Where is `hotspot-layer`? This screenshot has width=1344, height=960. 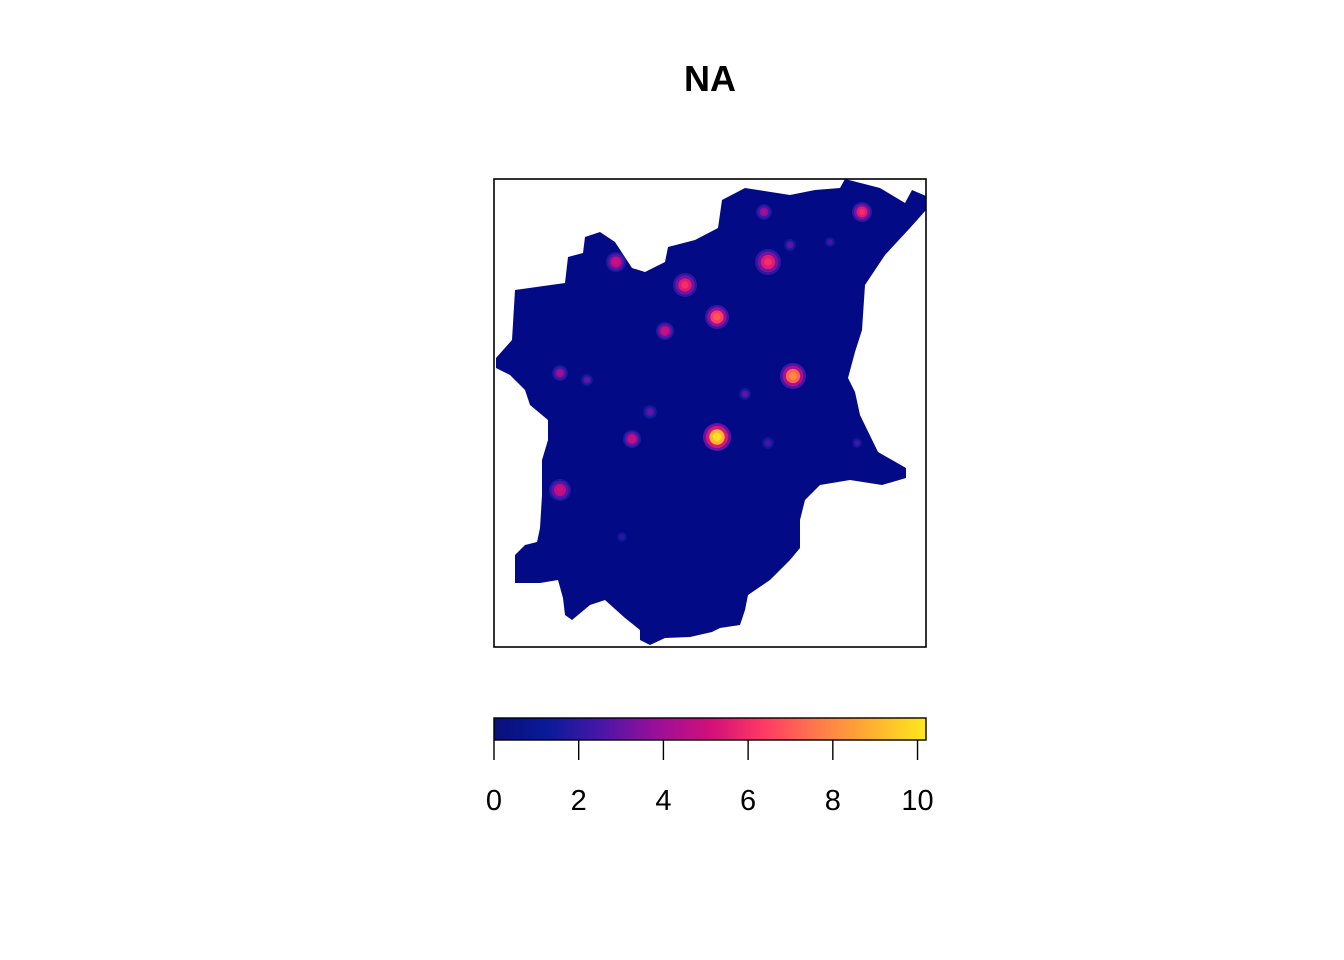
hotspot-layer is located at coordinates (710, 372).